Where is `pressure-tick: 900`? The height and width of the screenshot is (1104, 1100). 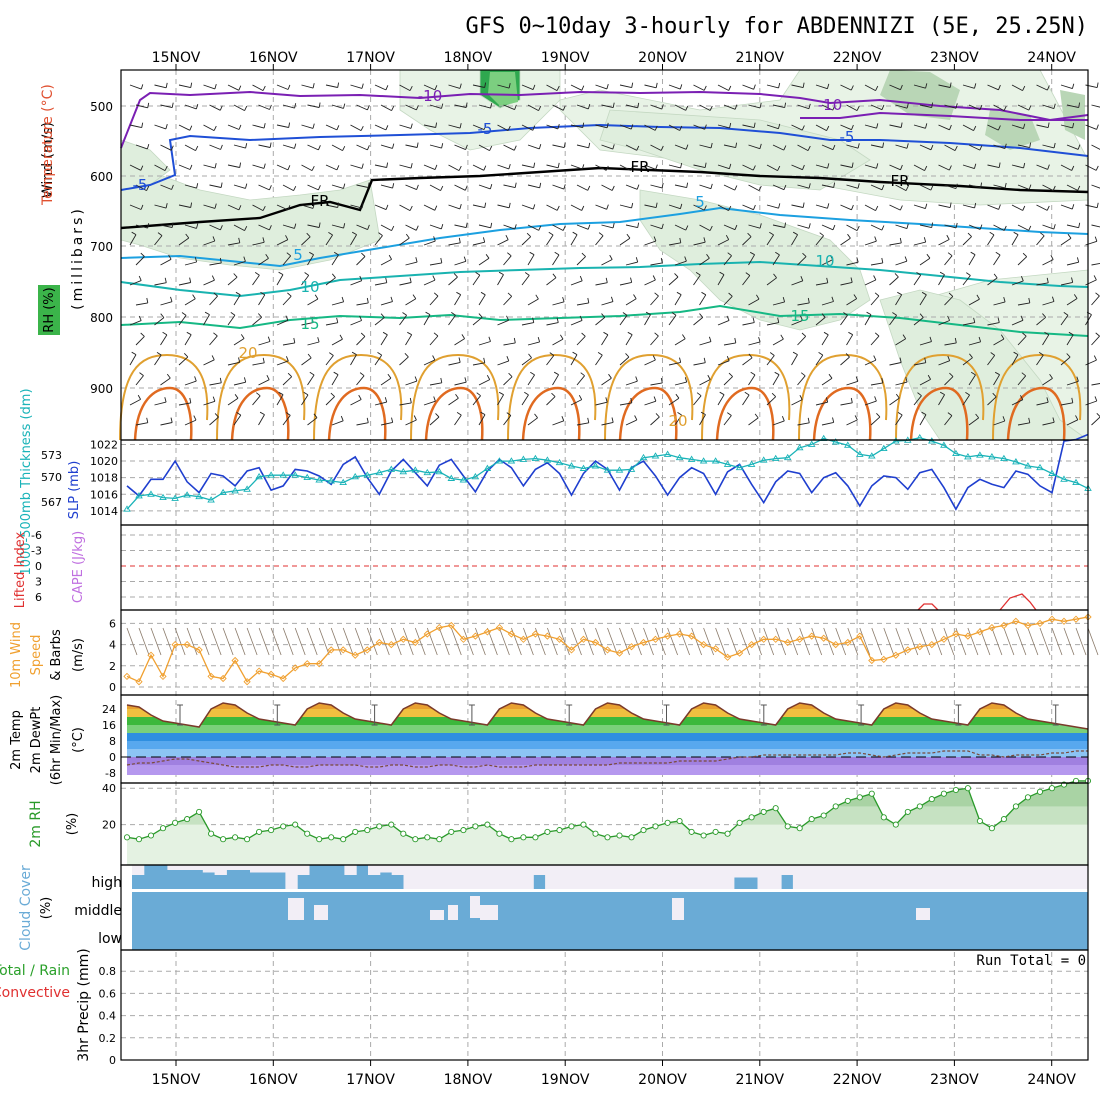
pressure-tick: 900 is located at coordinates (101, 389).